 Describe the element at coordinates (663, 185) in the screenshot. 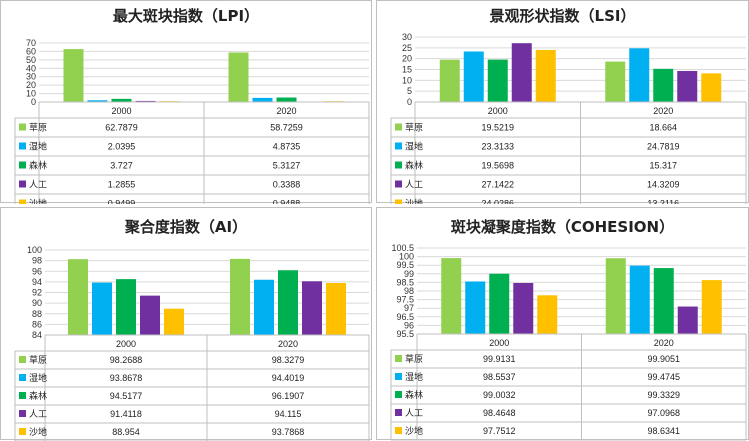

I see `data-label: 14.3209` at that location.